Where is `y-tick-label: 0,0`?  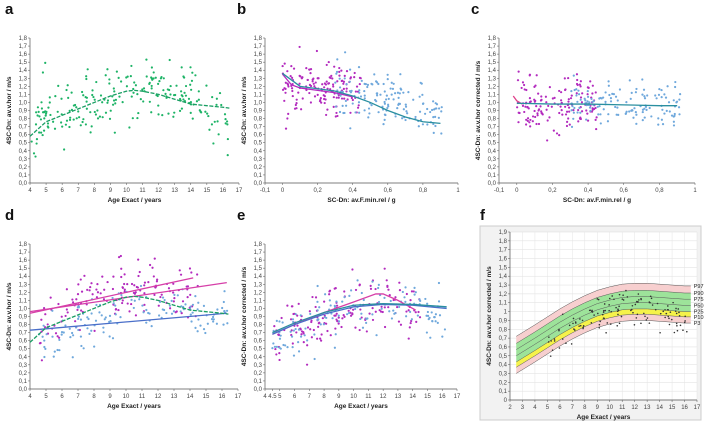
y-tick-label: 0,0 is located at coordinates (258, 184).